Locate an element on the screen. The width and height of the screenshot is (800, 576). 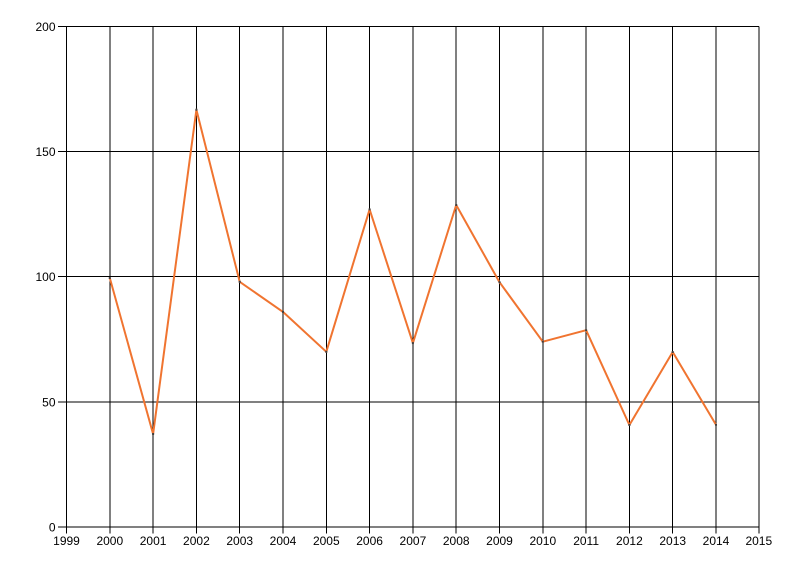
svg-text: 2005 is located at coordinates (326, 541).